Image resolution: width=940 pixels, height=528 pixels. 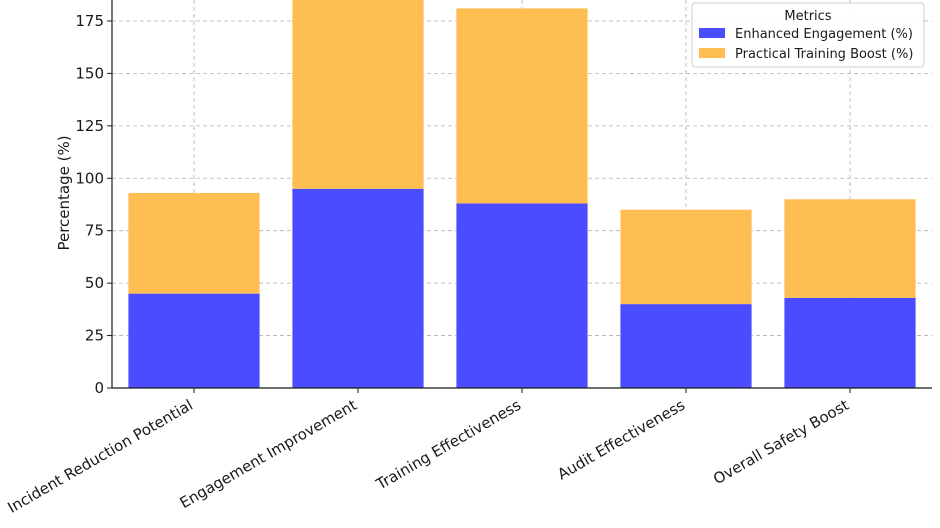 I want to click on bar-enhanced-engagement-overall-safety-boost, so click(x=850, y=342).